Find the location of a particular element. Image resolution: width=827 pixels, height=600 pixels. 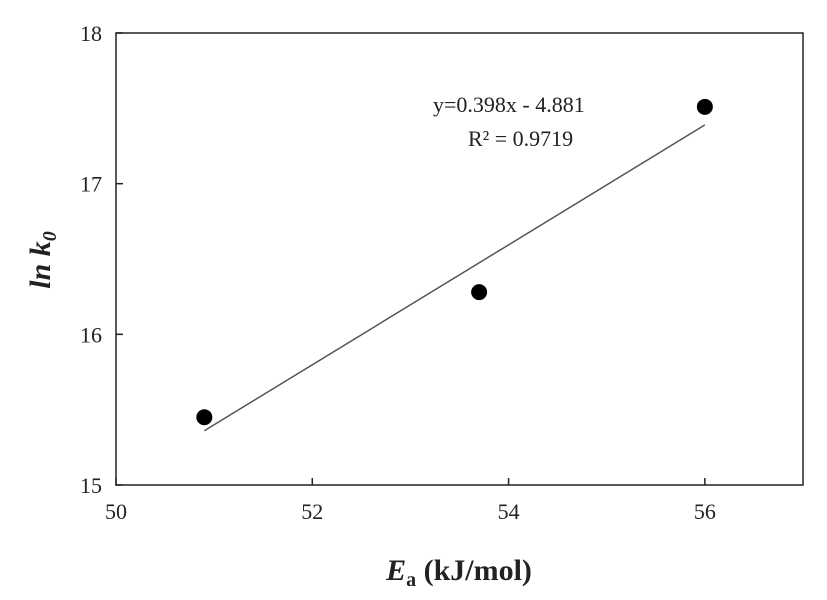

y-axis-ticks: 15 16 17 18 is located at coordinates (101, 259).